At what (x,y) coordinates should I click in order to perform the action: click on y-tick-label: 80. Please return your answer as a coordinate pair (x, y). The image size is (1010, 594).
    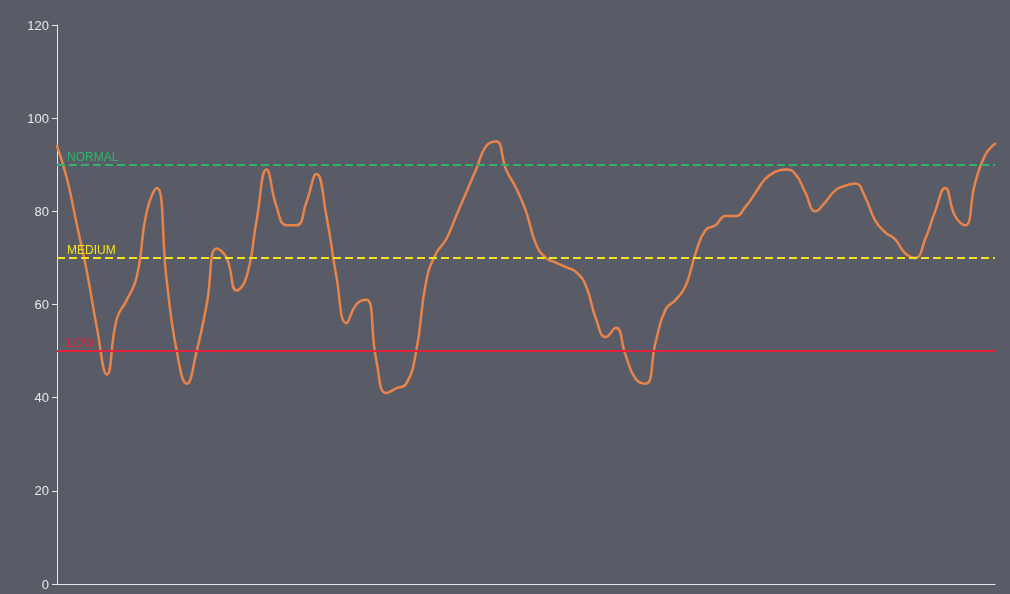
    Looking at the image, I should click on (41, 211).